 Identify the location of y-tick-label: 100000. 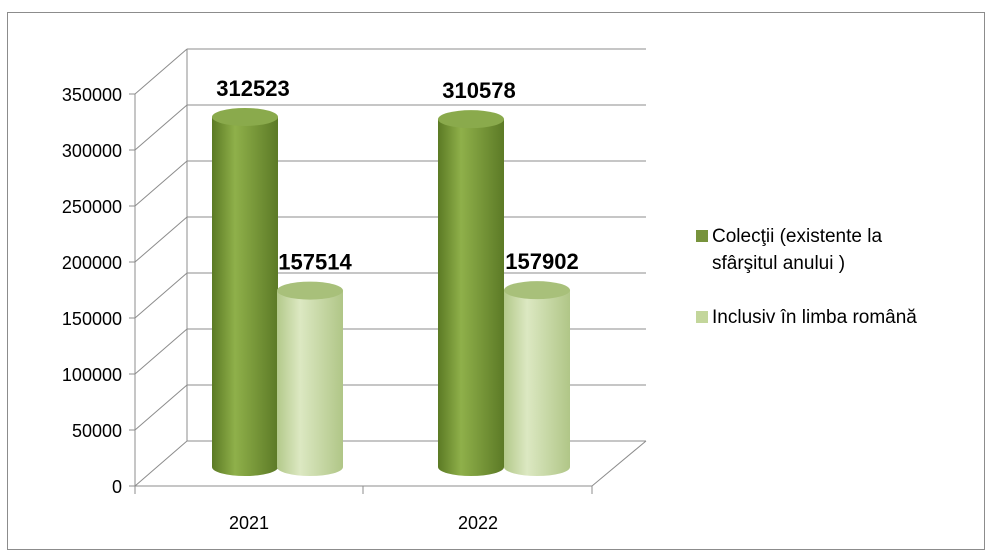
(92, 375).